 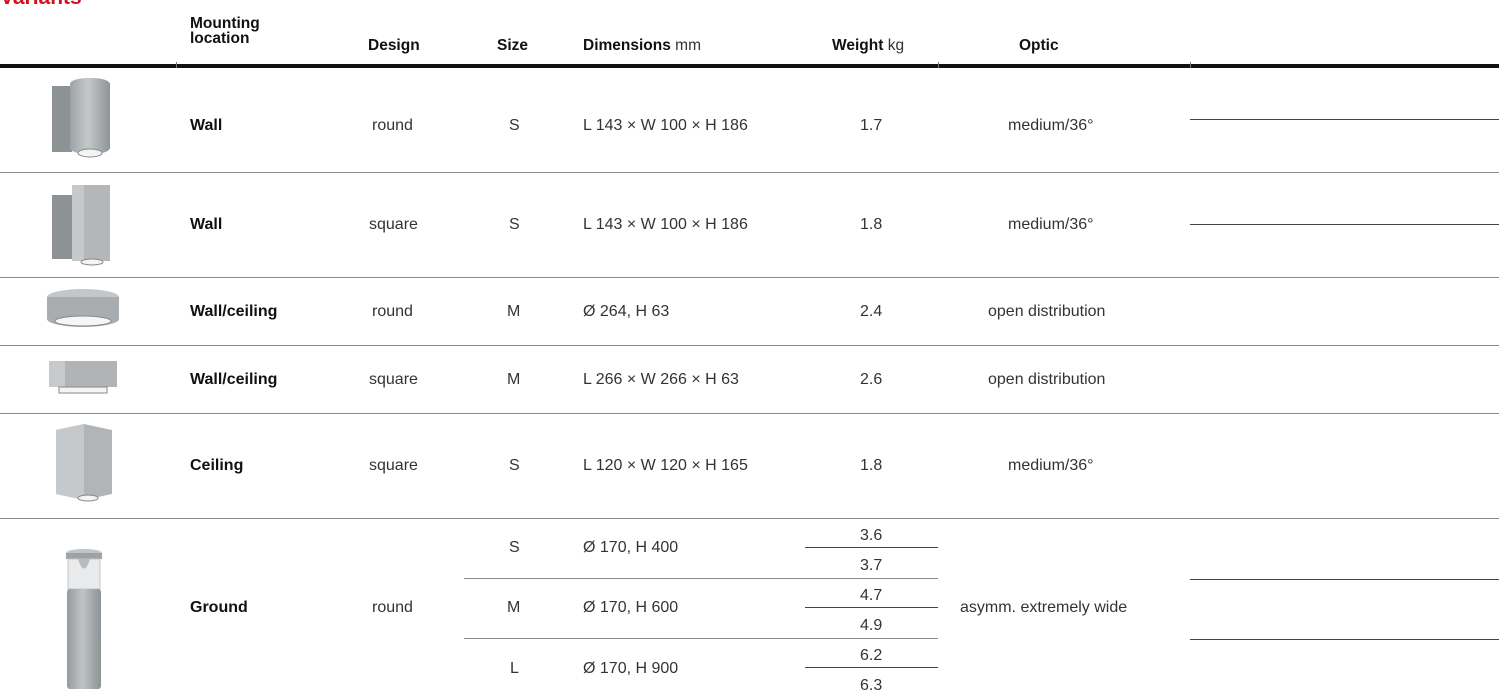 What do you see at coordinates (394, 45) in the screenshot?
I see `header-design: Design` at bounding box center [394, 45].